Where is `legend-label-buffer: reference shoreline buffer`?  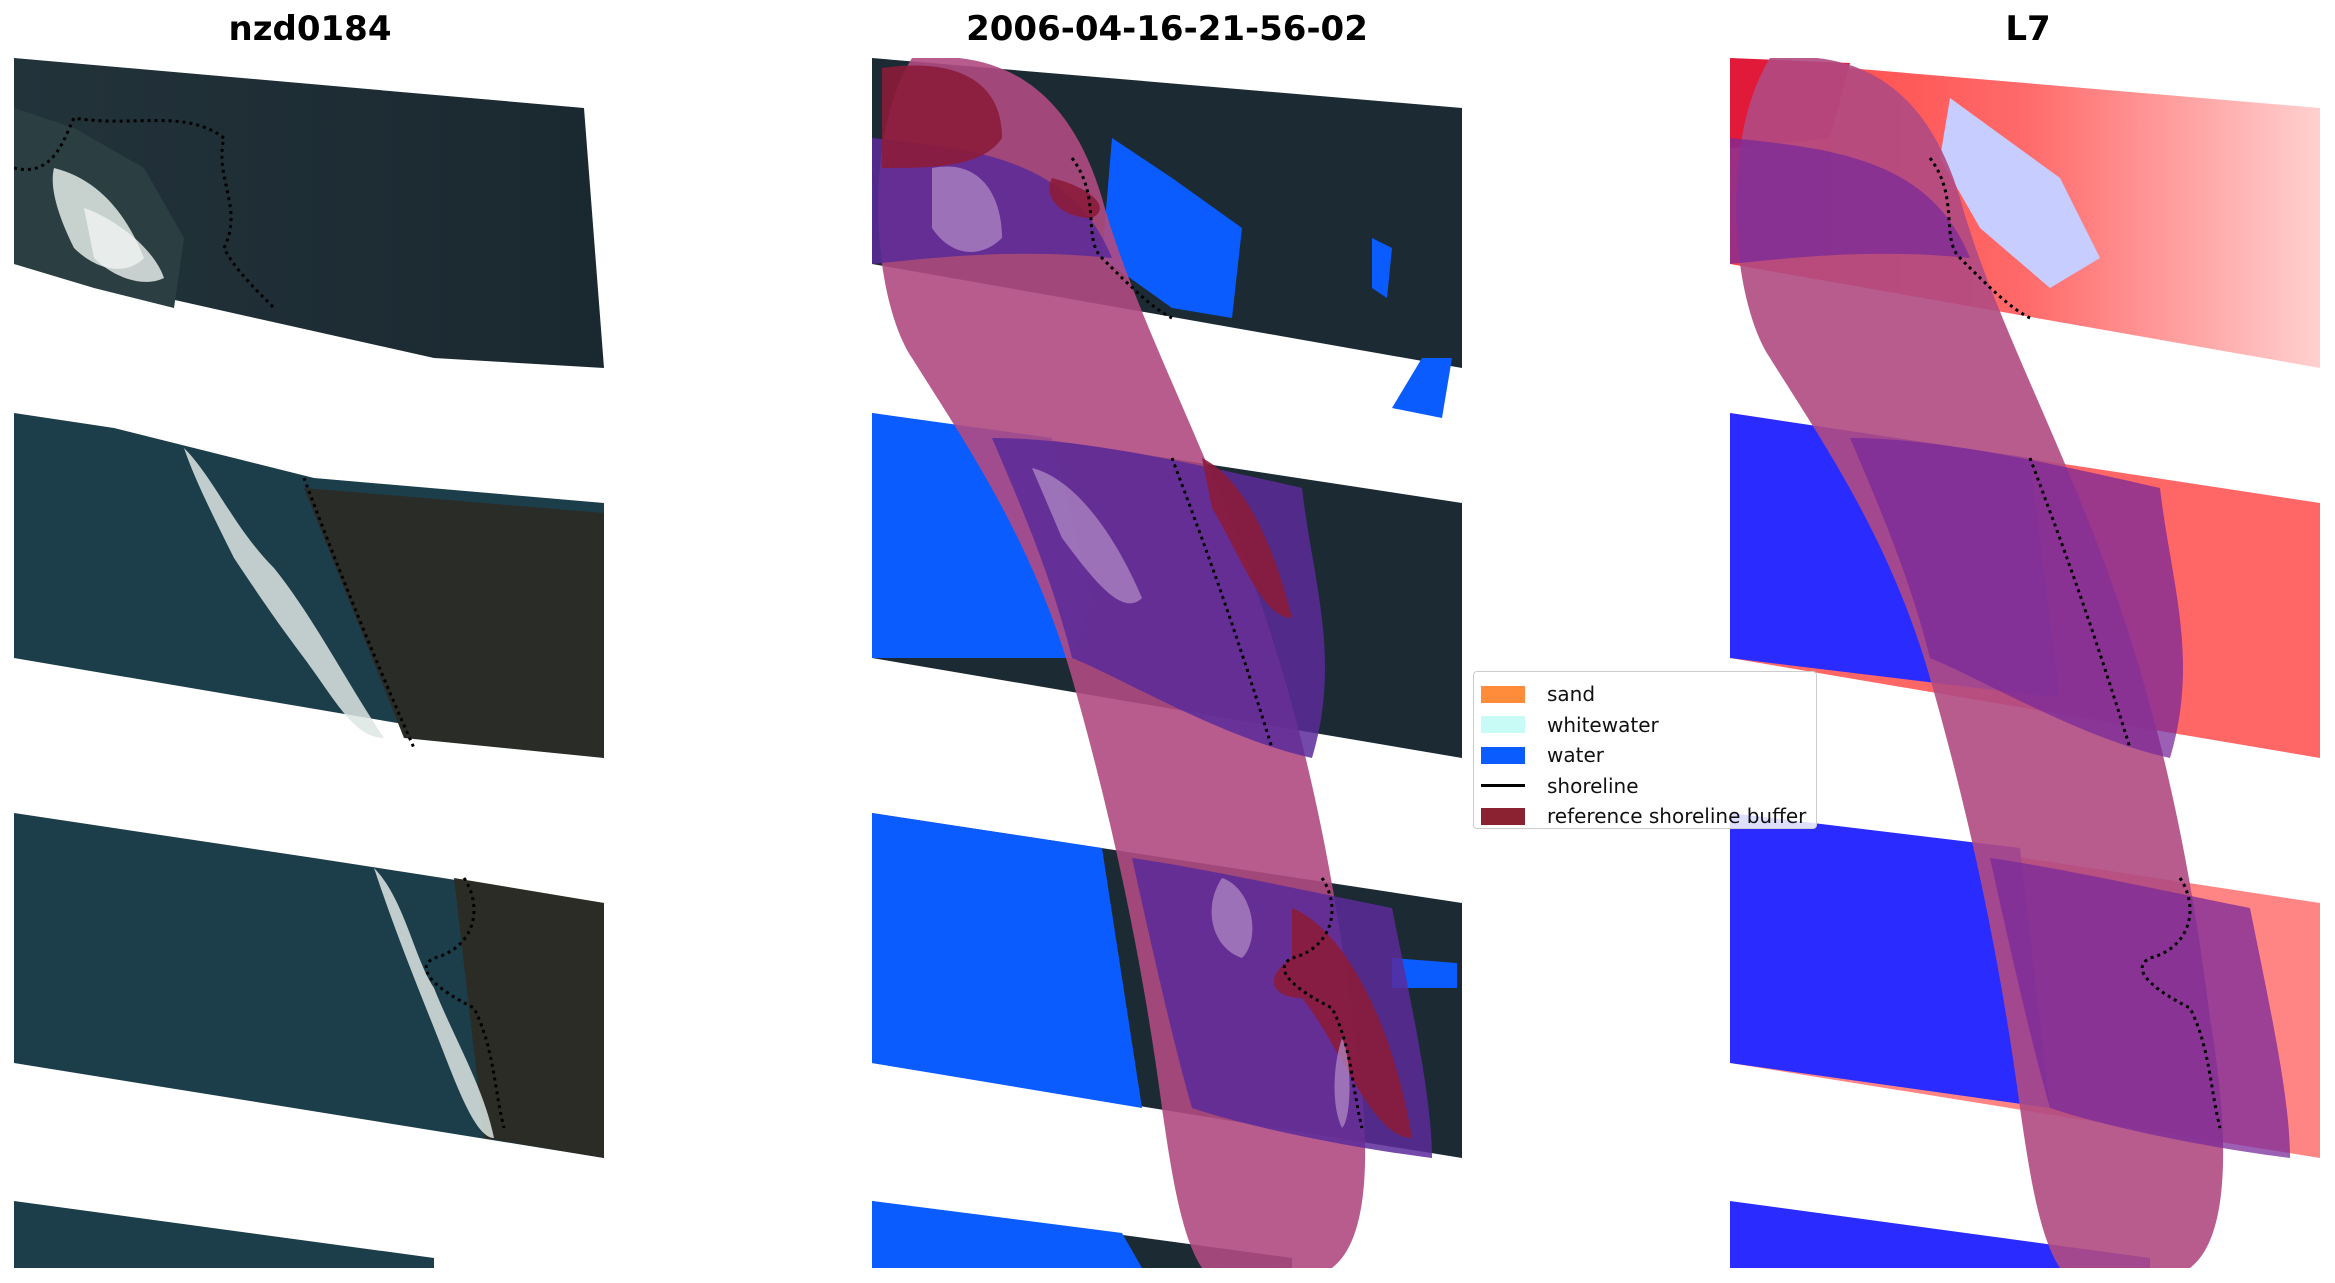 legend-label-buffer: reference shoreline buffer is located at coordinates (1677, 816).